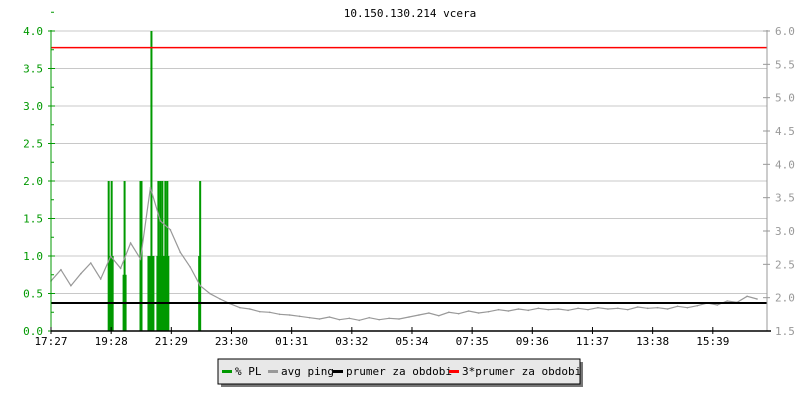 This screenshot has height=400, width=800. I want to click on right-tick-label: 6.0, so click(785, 31).